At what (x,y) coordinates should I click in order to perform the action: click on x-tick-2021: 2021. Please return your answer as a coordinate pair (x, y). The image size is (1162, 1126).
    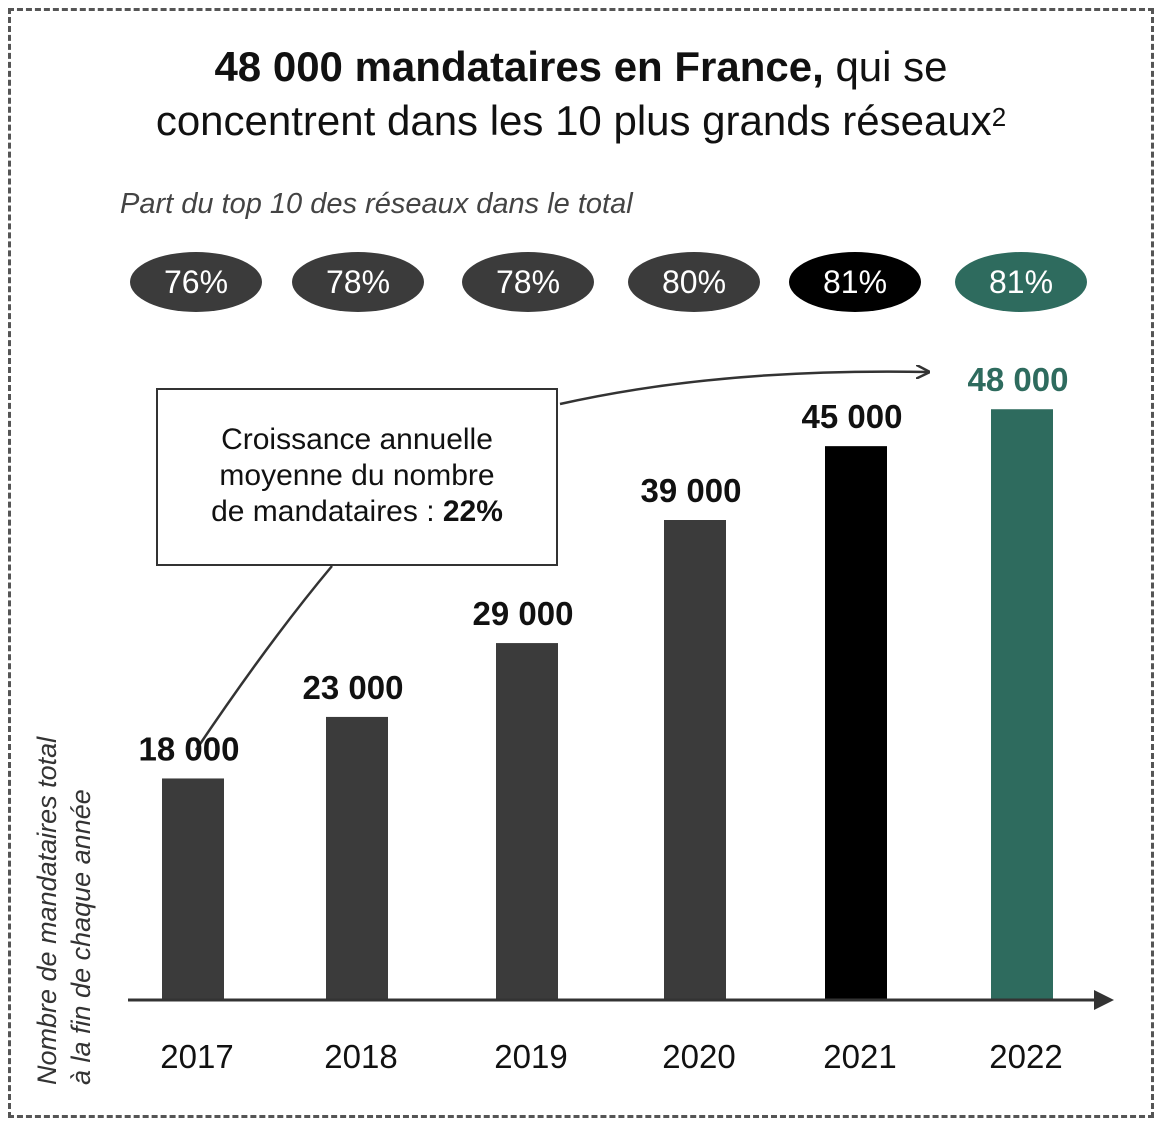
    Looking at the image, I should click on (859, 1056).